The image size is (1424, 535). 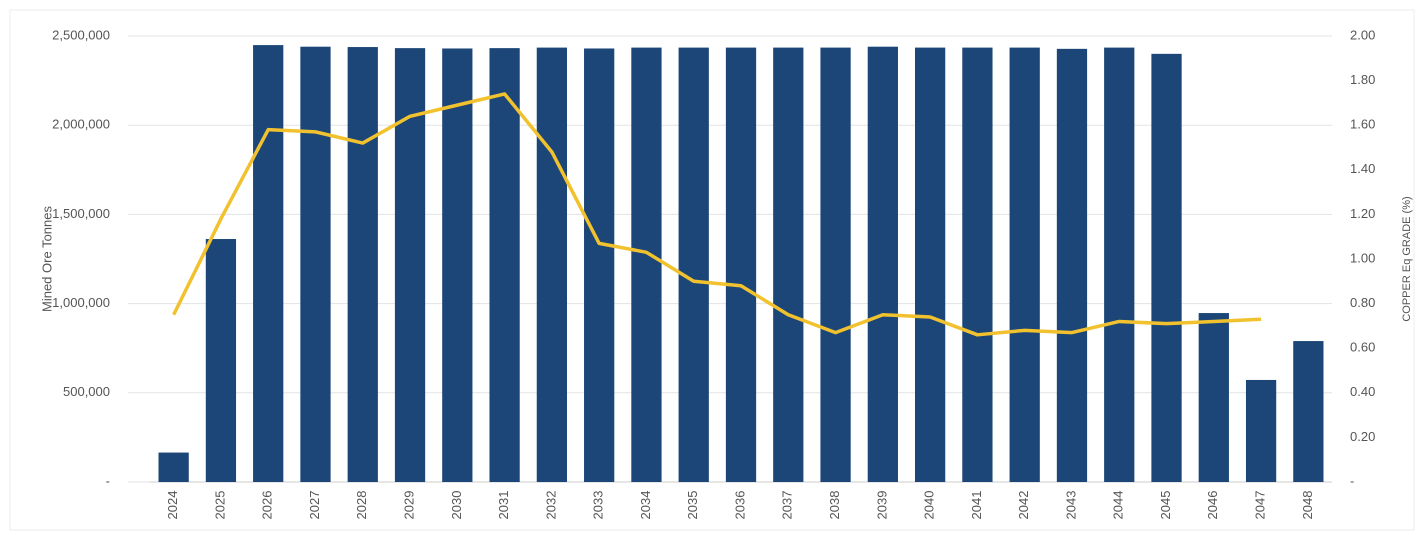 What do you see at coordinates (1362, 213) in the screenshot?
I see `y2-tick-label: 1.20` at bounding box center [1362, 213].